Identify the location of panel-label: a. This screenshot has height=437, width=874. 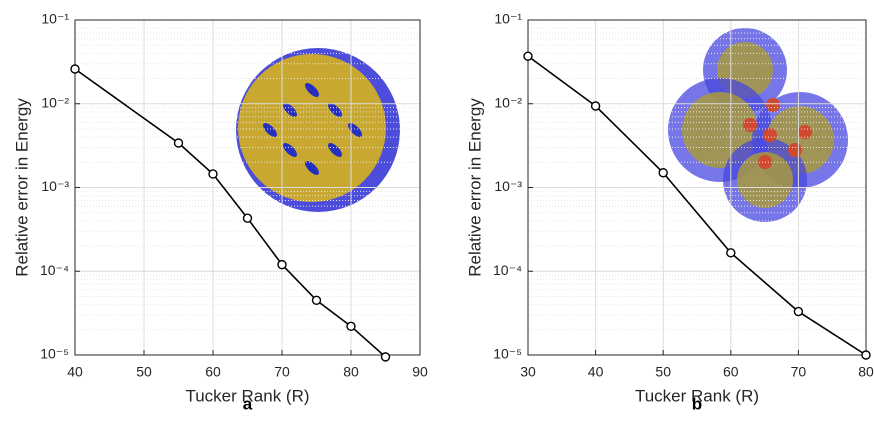
(248, 403).